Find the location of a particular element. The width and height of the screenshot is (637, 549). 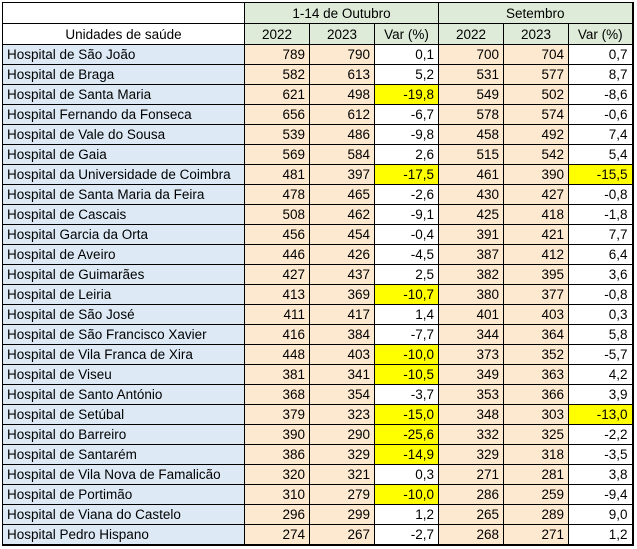

value-cell: 390 is located at coordinates (277, 434).